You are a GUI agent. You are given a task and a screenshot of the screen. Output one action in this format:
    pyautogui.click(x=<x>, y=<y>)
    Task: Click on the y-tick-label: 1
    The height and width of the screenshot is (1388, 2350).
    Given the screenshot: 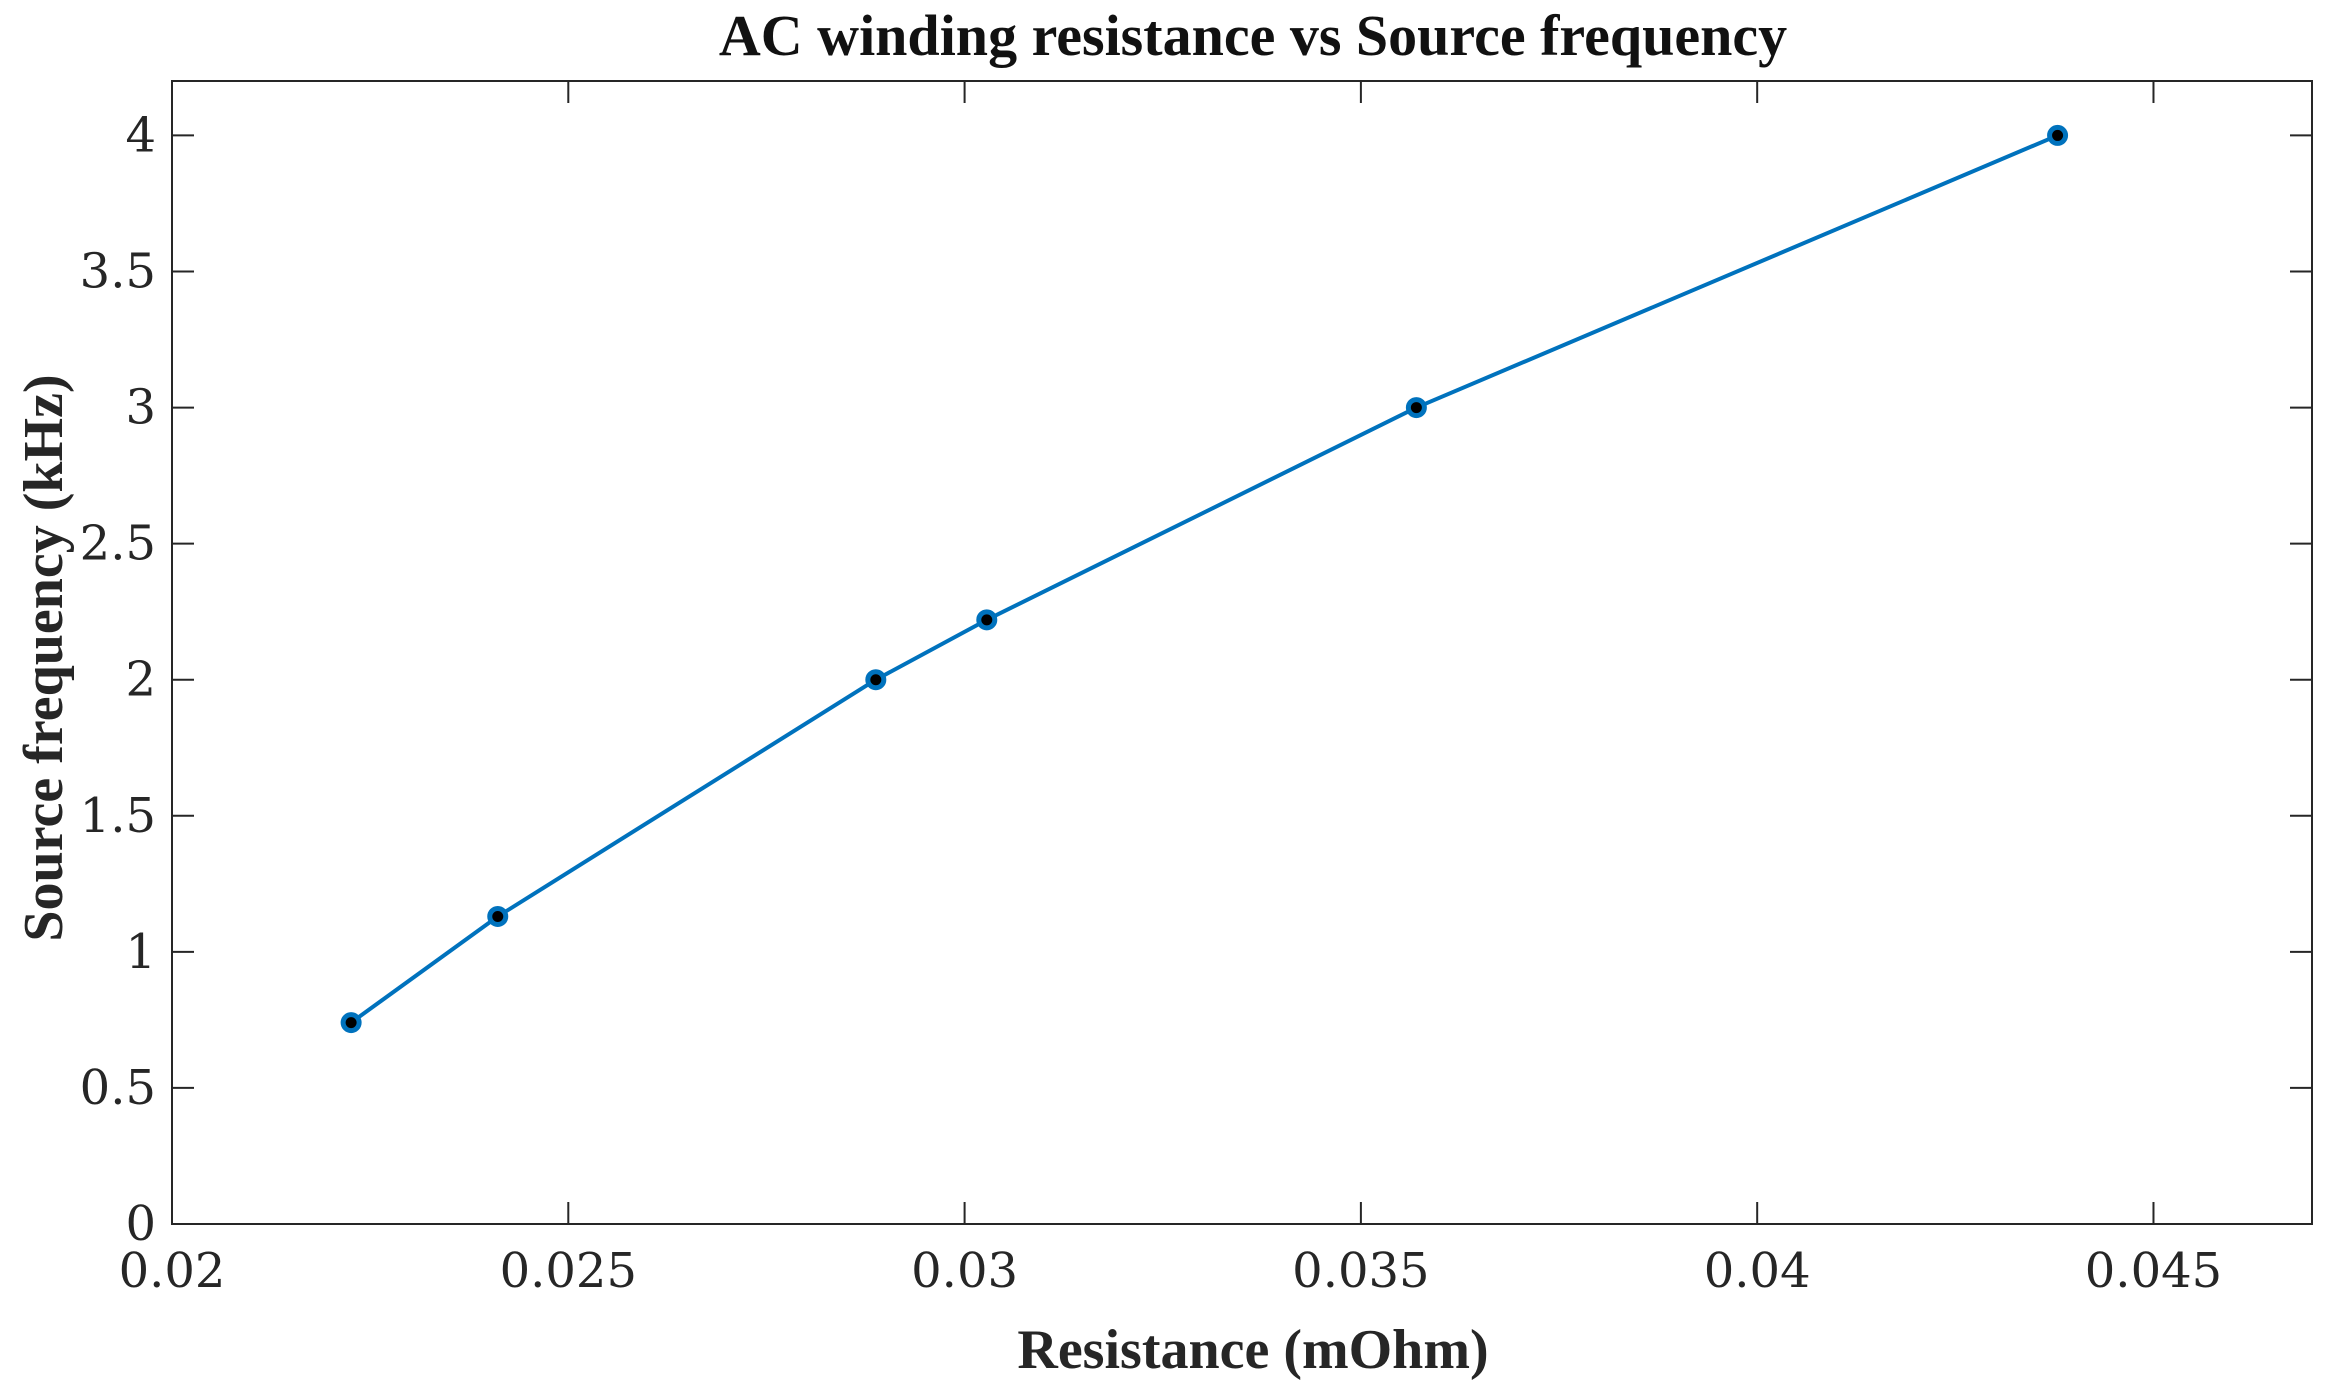 What is the action you would take?
    pyautogui.click(x=140, y=952)
    